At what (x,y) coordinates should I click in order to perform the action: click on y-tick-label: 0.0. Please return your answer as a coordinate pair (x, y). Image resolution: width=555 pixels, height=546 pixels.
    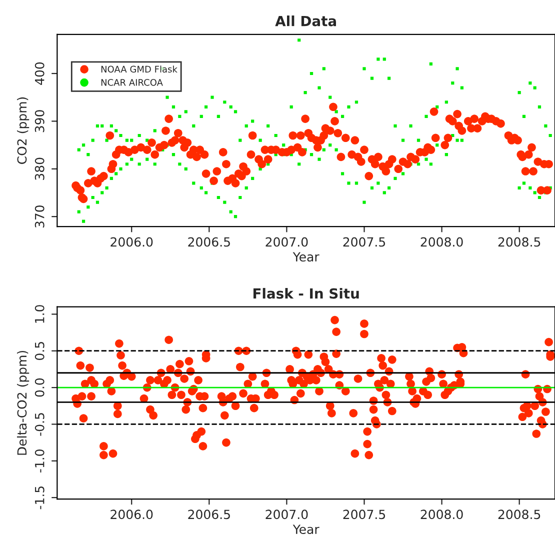
    Looking at the image, I should click on (39, 387).